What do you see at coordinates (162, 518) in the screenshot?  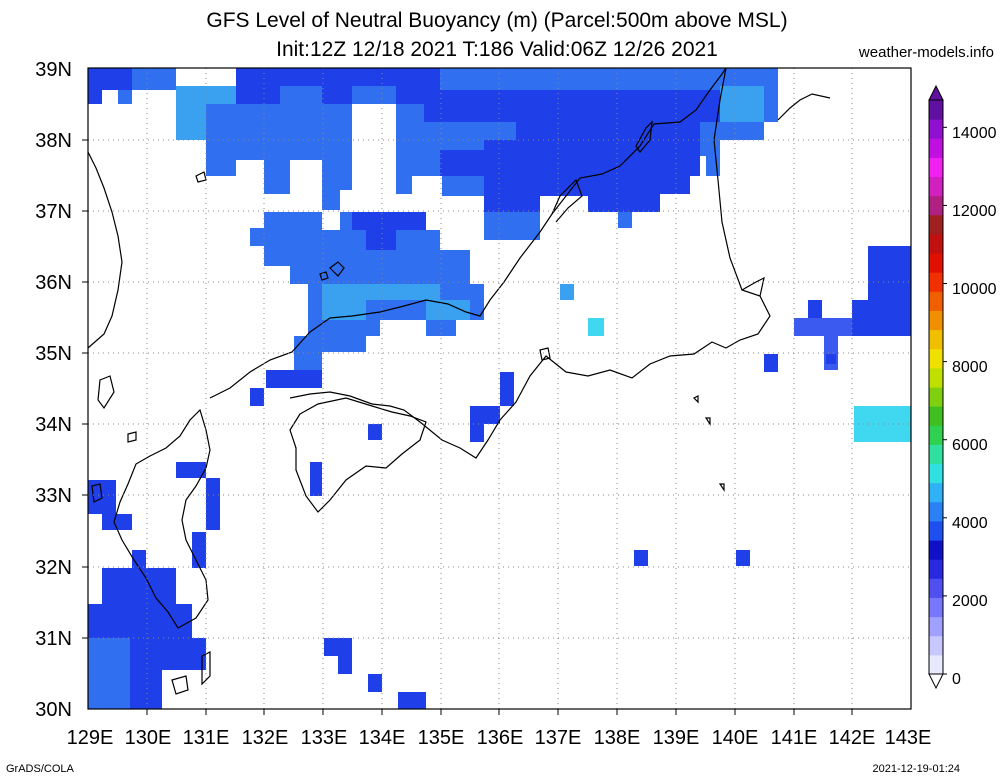 I see `coastline-kyushu` at bounding box center [162, 518].